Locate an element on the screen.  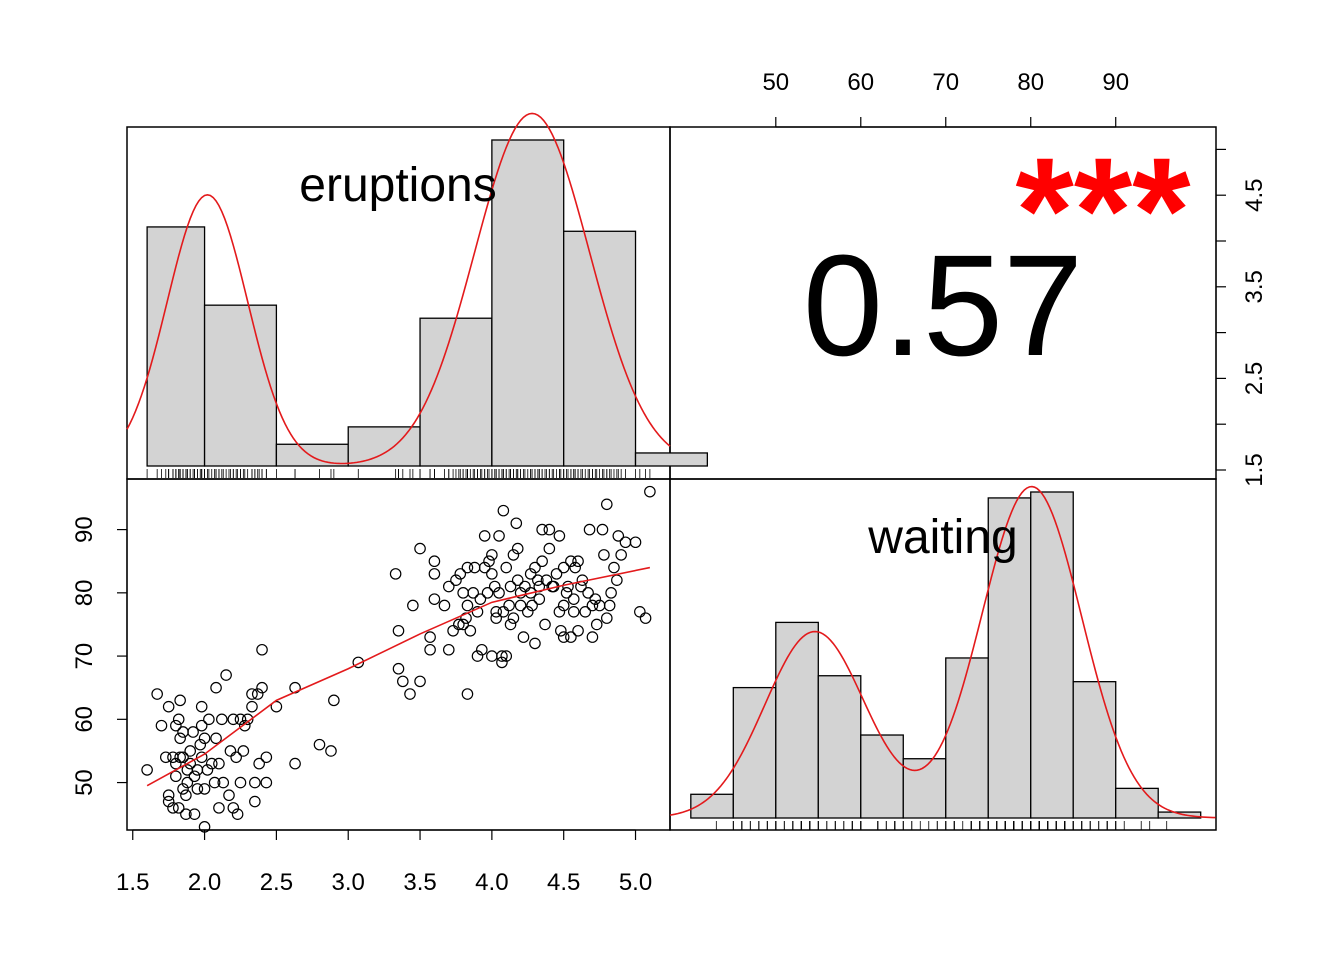
right-tick-label-1: 2.5 is located at coordinates (1254, 378).